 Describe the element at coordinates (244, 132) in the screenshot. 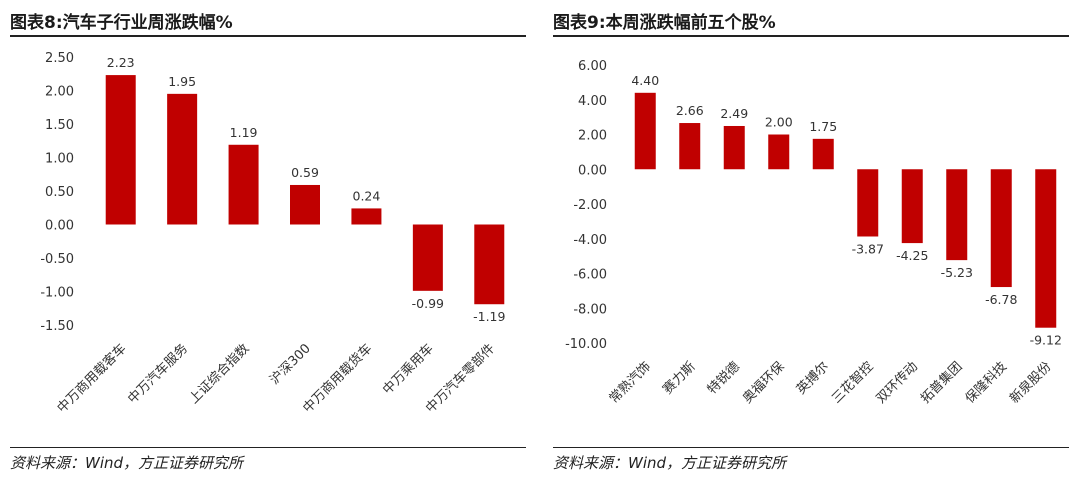

I see `data-label: 1.19` at that location.